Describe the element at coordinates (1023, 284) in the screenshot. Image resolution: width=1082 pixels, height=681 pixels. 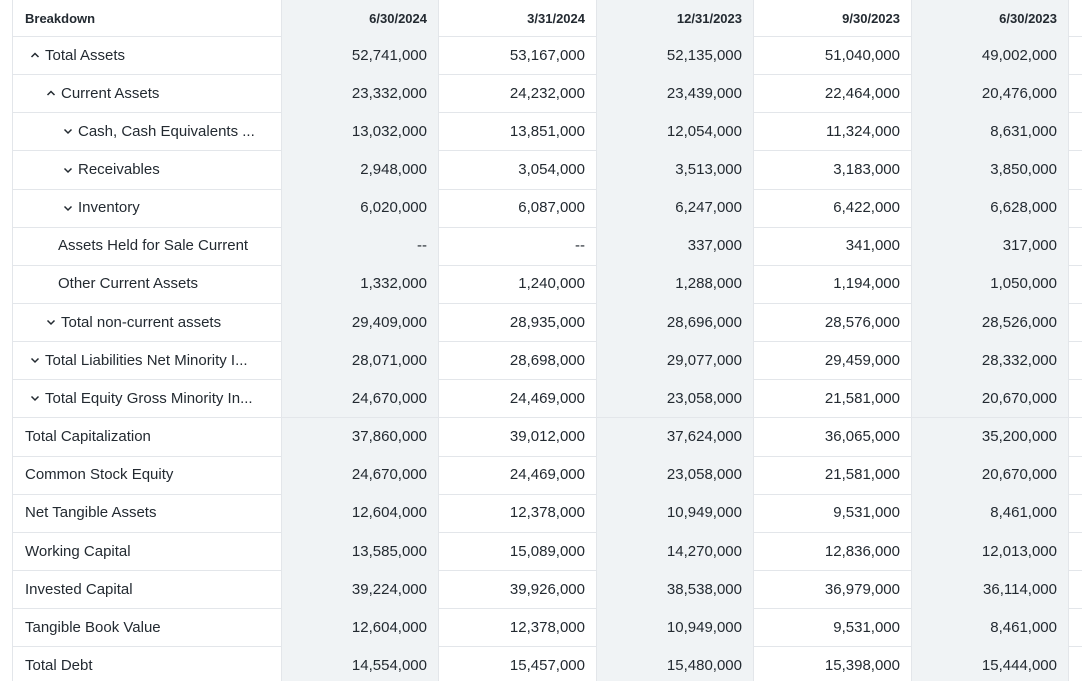
I see `cell-text: 1,050,000` at that location.